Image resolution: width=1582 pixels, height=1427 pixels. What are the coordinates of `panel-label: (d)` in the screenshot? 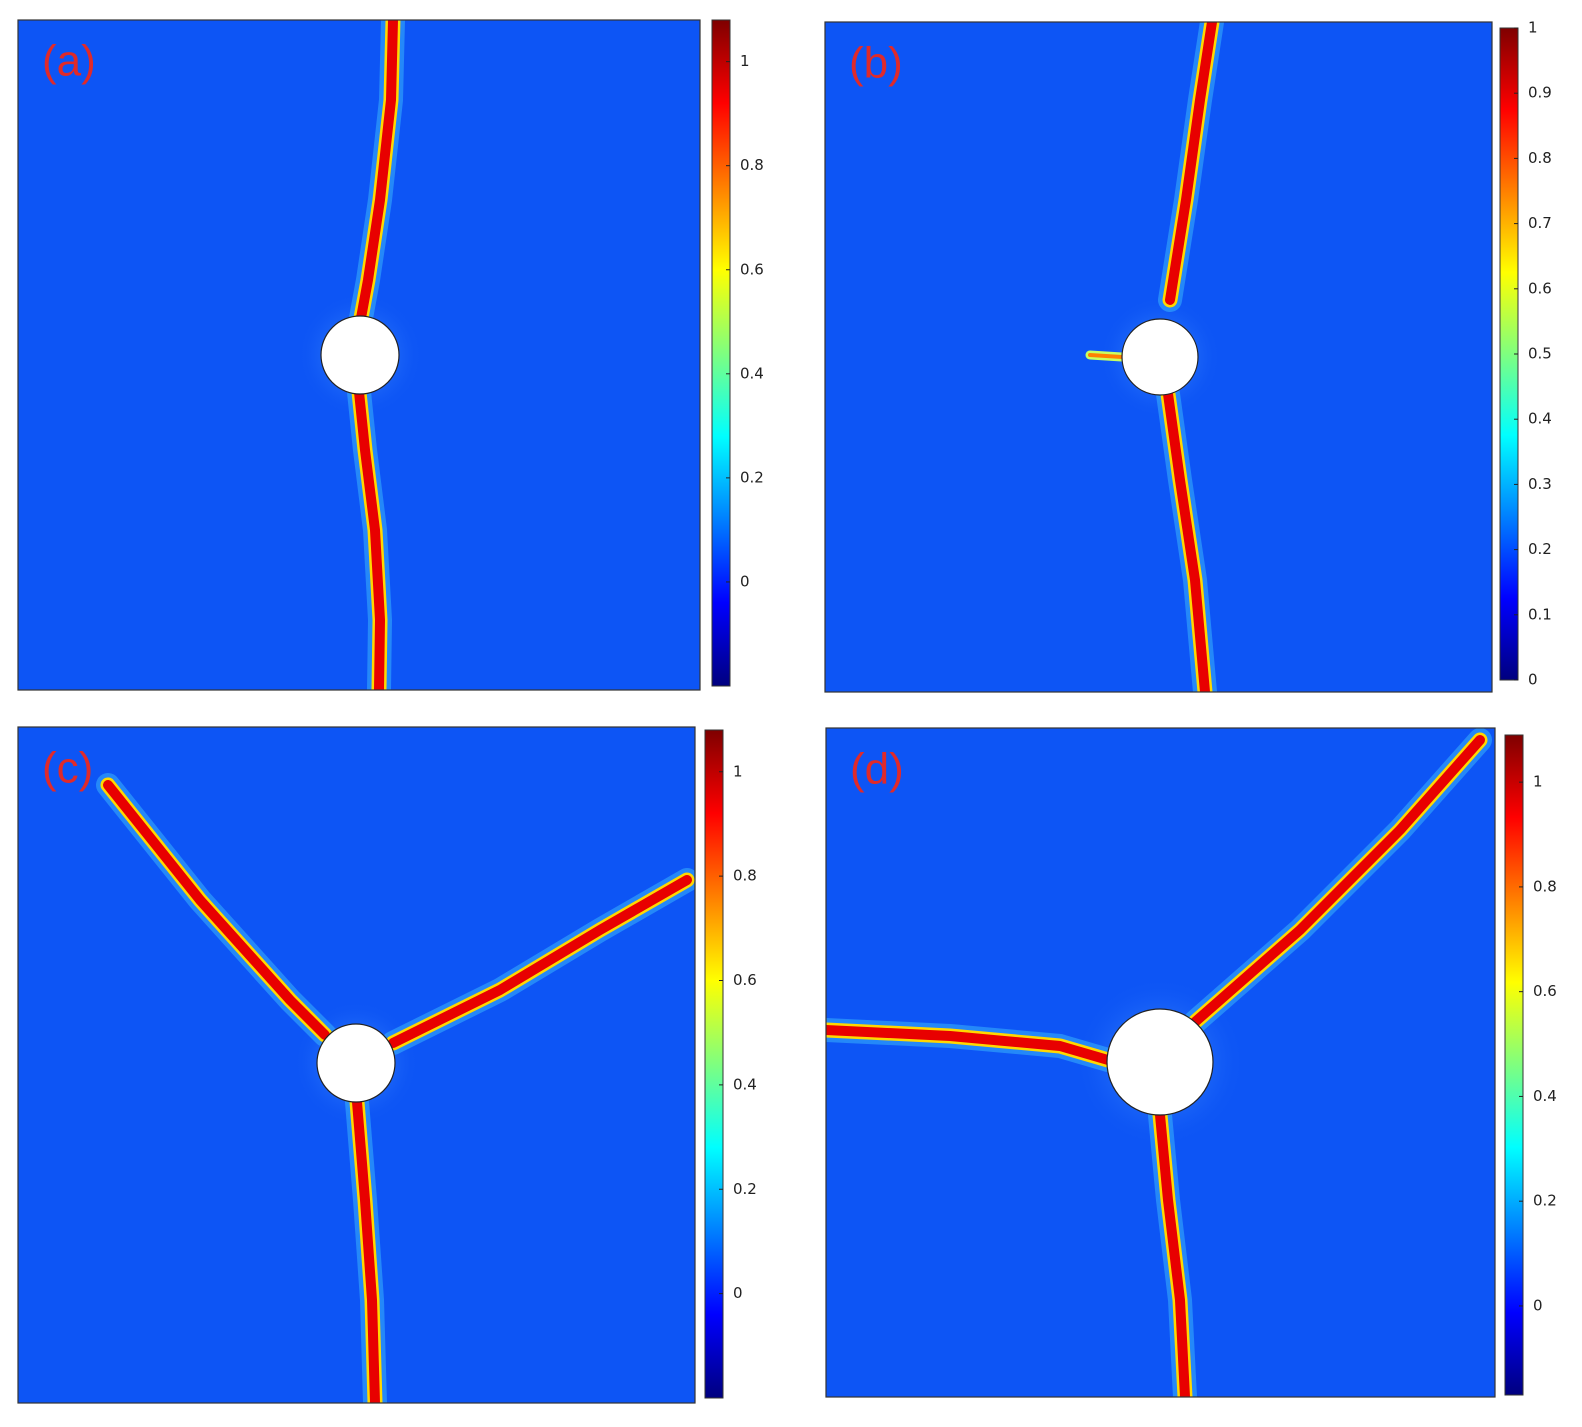 It's located at (877, 769).